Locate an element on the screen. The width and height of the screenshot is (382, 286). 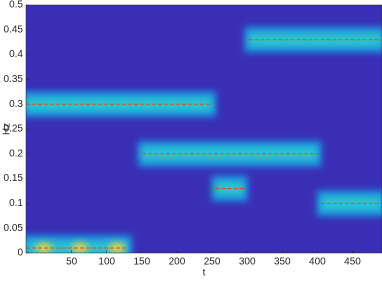
y-tick-label: 0.25 is located at coordinates (14, 129).